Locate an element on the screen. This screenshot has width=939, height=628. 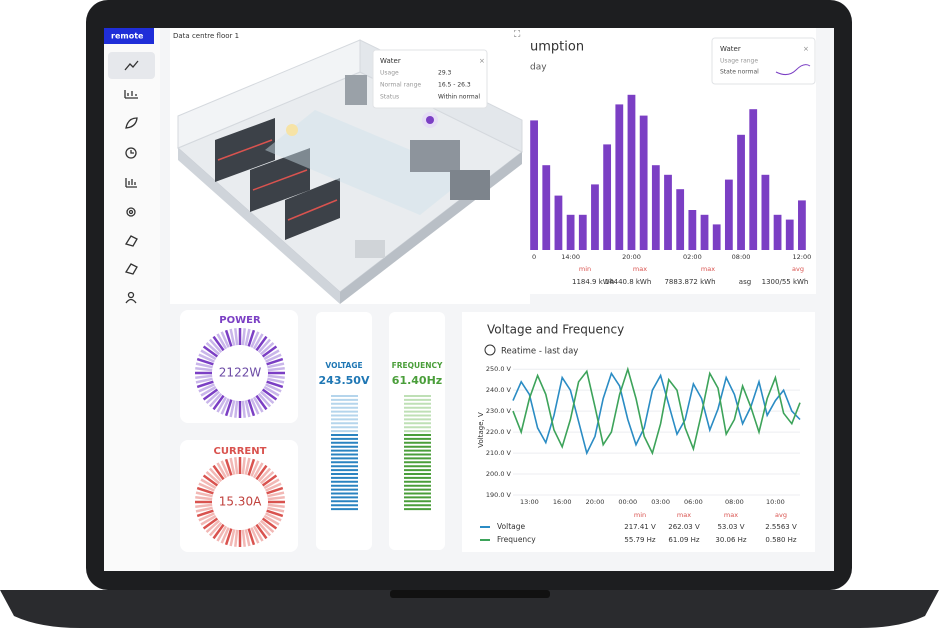
stat-value: asg is located at coordinates (745, 282).